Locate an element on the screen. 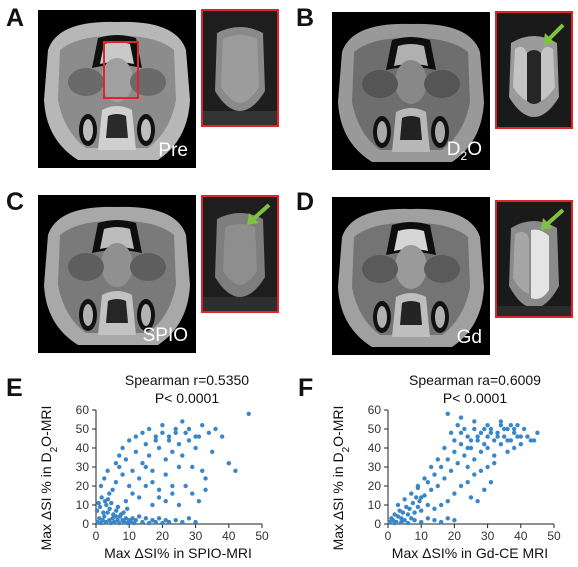  panel-letter-f: F is located at coordinates (306, 388).